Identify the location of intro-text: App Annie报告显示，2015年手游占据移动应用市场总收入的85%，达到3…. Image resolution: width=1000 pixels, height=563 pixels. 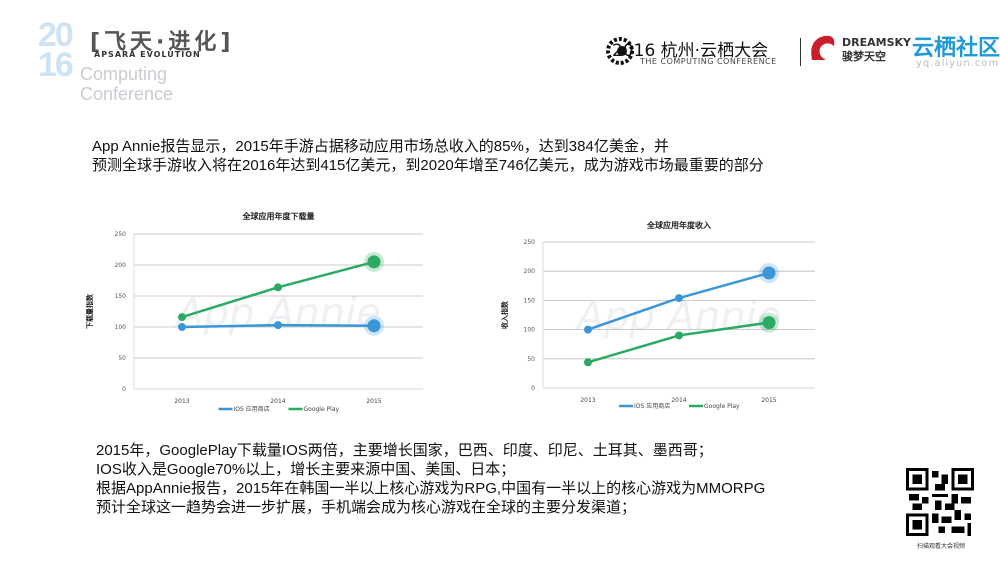
(428, 156).